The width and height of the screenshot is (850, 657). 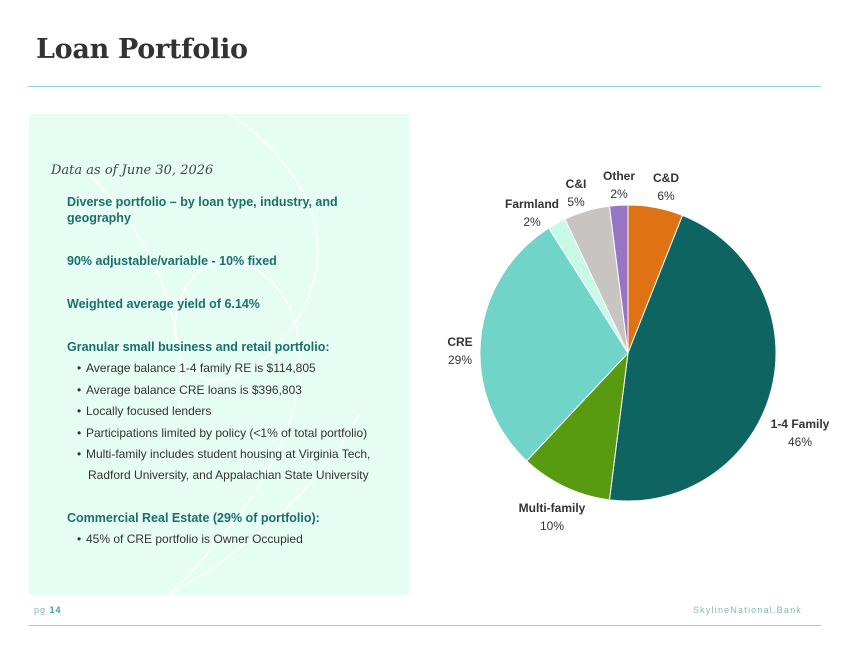 I want to click on brand-footer: SkylineNational.Bank, so click(x=747, y=610).